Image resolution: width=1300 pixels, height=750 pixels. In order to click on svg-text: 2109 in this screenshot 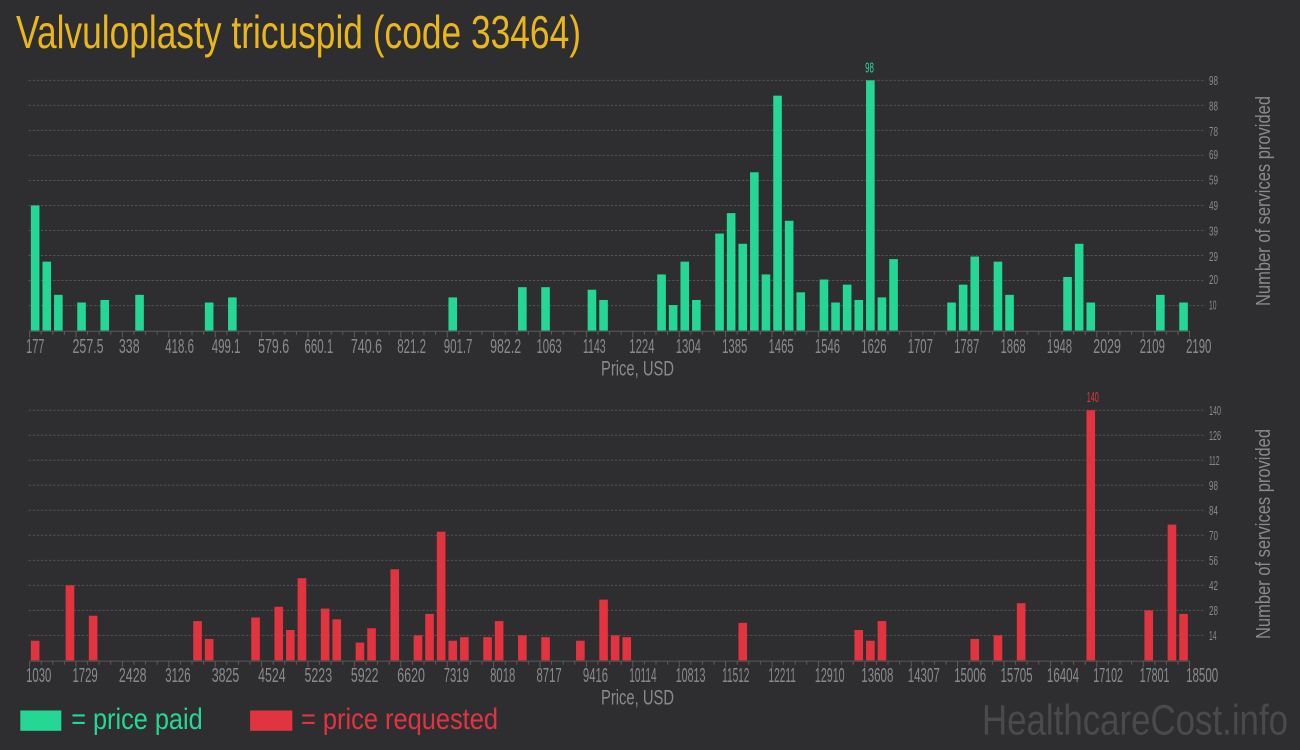, I will do `click(1152, 346)`.